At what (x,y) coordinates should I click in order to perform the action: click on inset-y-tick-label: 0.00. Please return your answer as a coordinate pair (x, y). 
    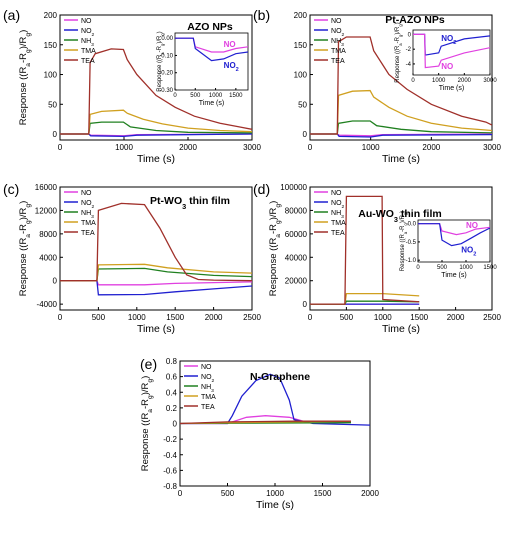
    Looking at the image, I should click on (167, 39).